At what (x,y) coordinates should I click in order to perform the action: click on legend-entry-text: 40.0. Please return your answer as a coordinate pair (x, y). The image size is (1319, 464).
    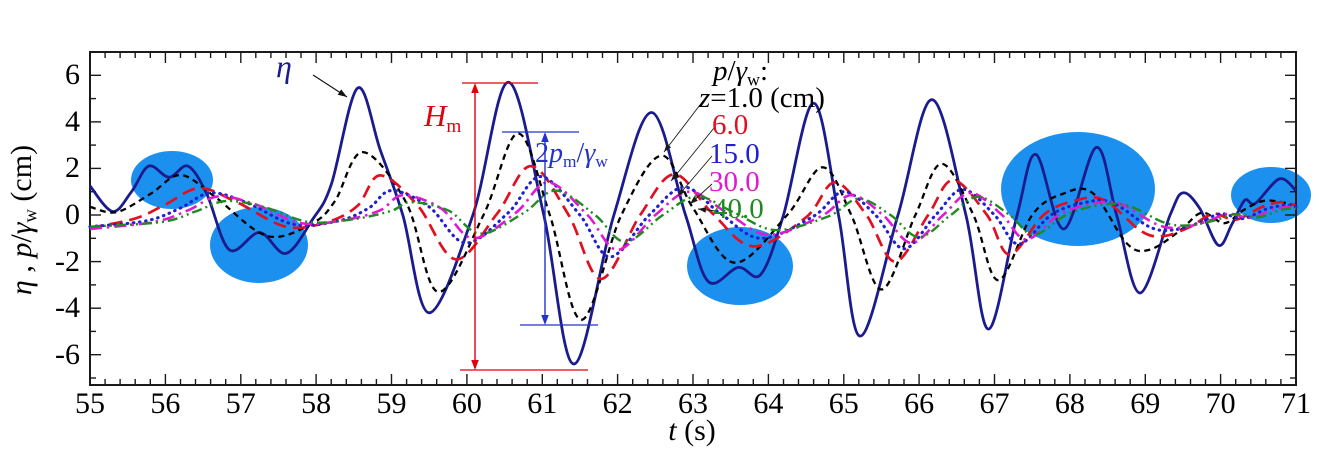
    Looking at the image, I should click on (738, 209).